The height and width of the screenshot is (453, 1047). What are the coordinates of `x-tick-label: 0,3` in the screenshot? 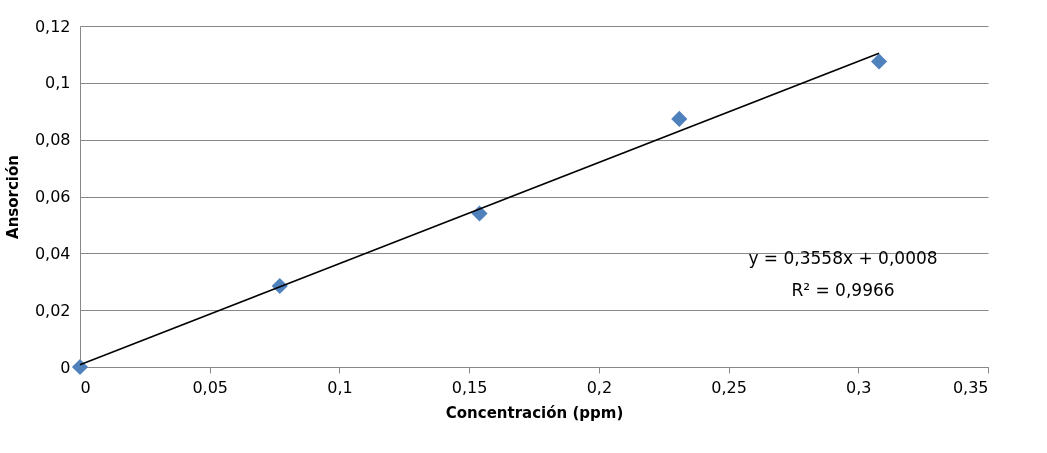 It's located at (859, 387).